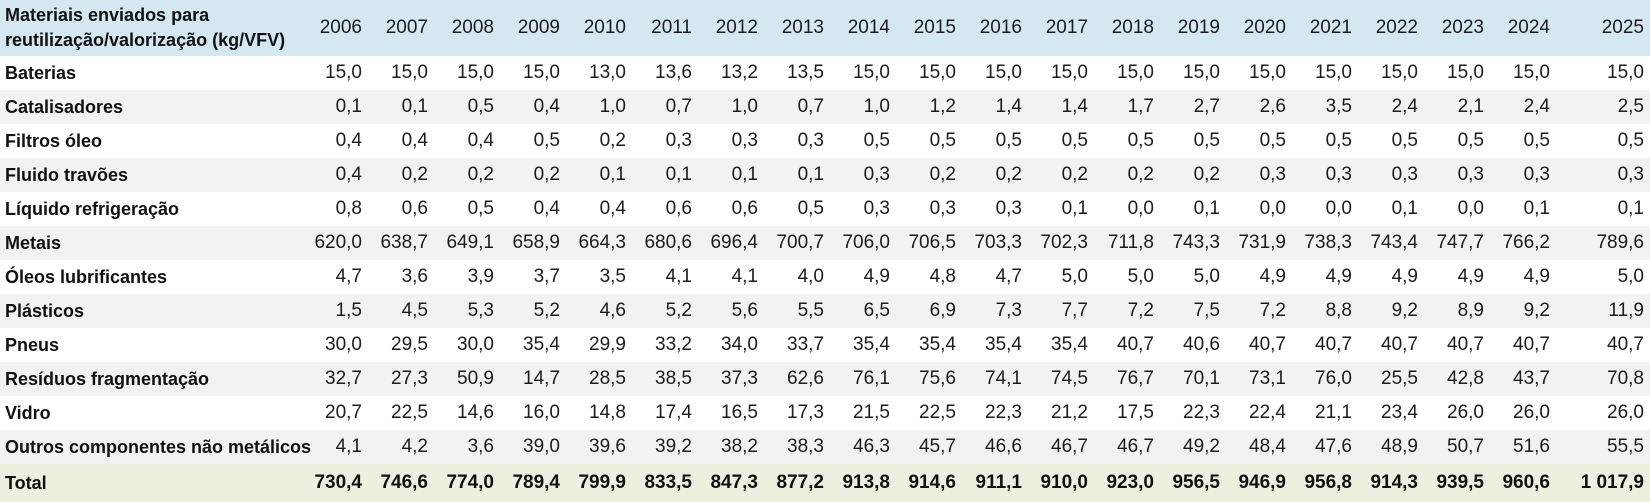 The width and height of the screenshot is (1650, 502). Describe the element at coordinates (1333, 412) in the screenshot. I see `value-cell: 21,1` at that location.